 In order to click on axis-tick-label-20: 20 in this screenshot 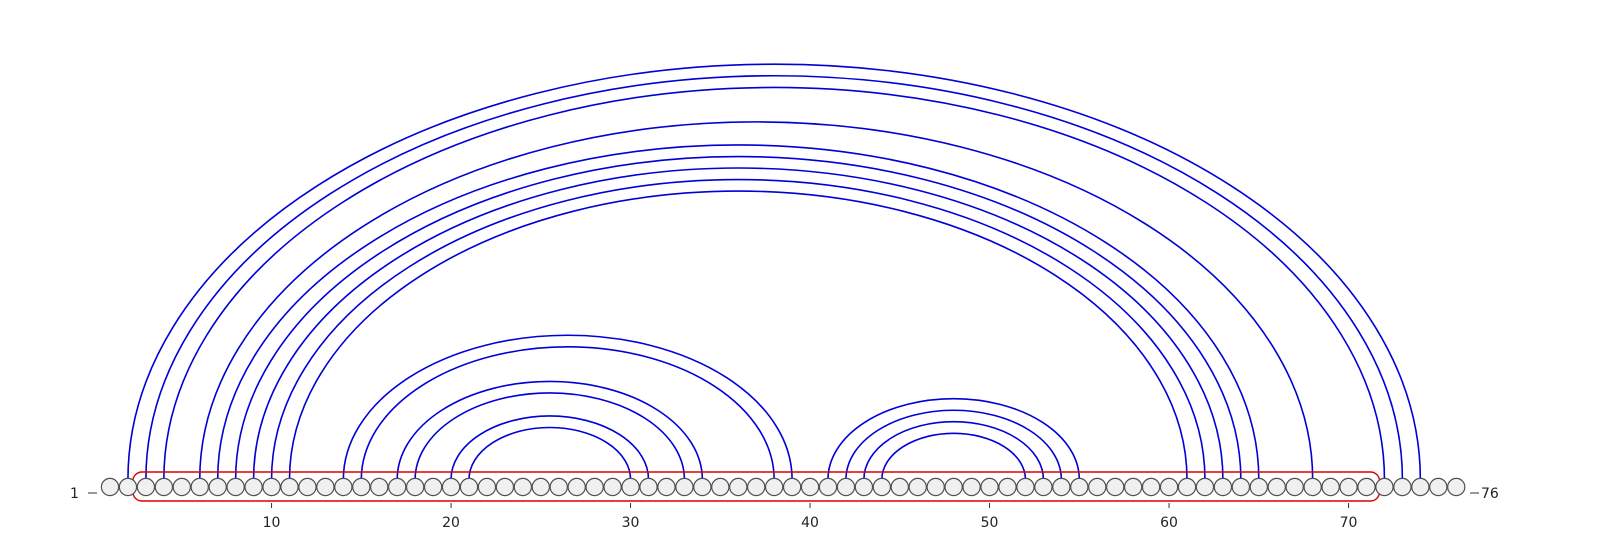, I will do `click(451, 523)`.